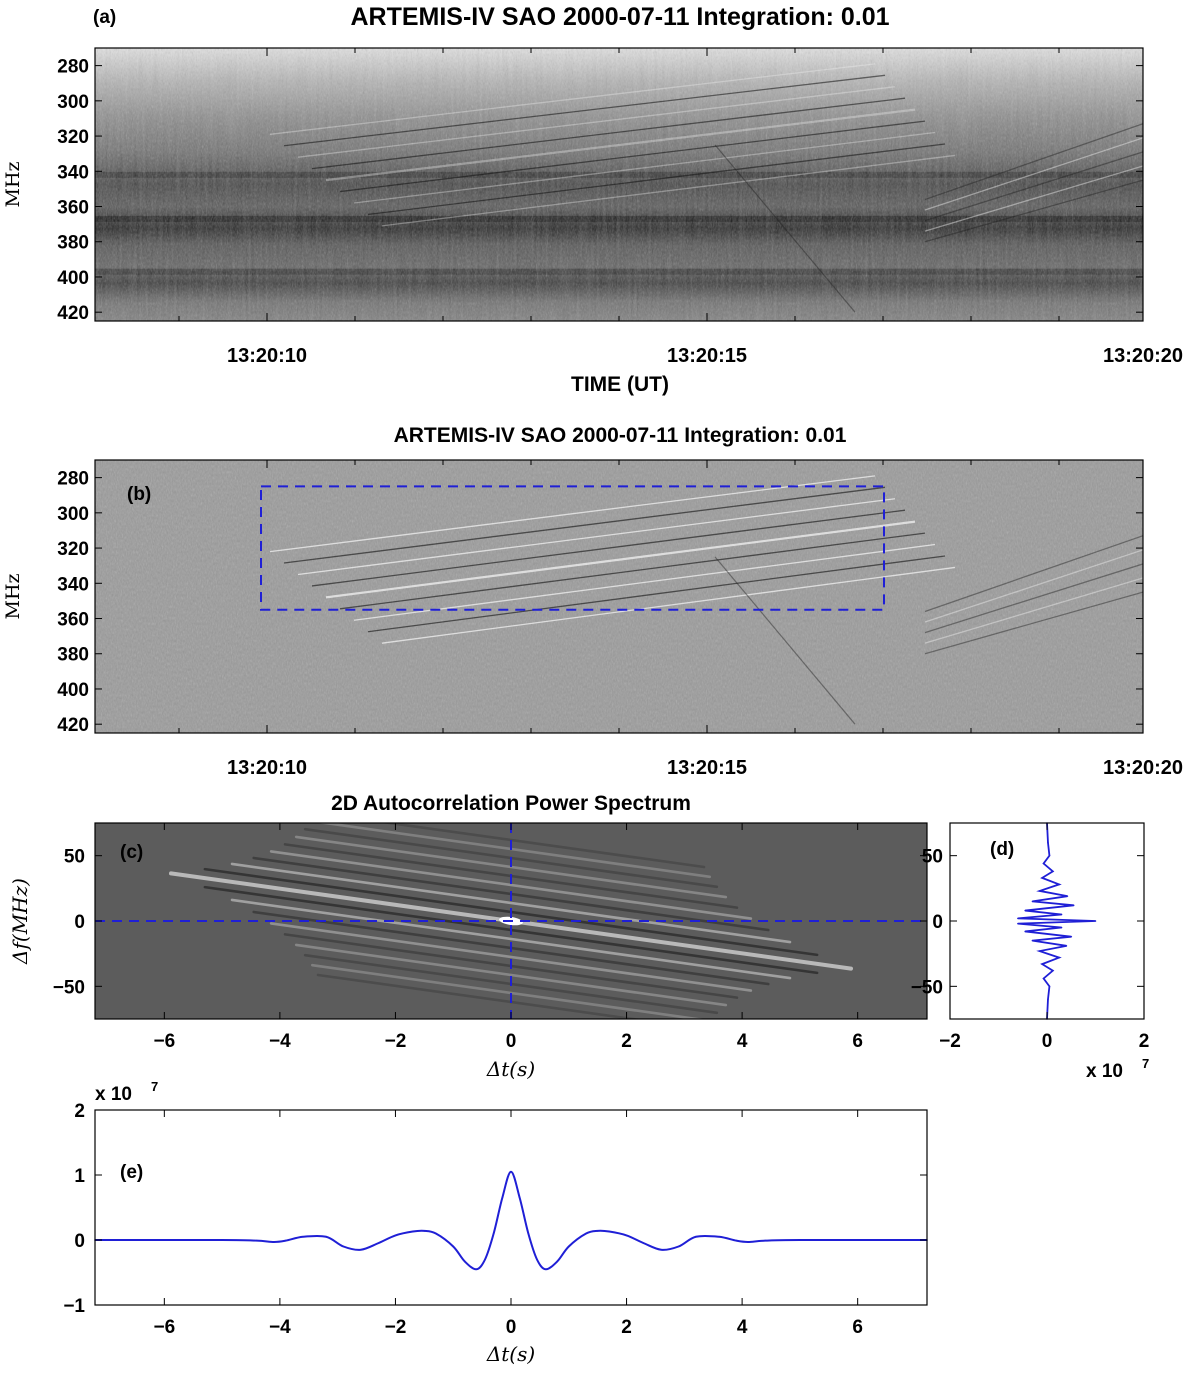 This screenshot has height=1383, width=1200. Describe the element at coordinates (73, 584) in the screenshot. I see `y-tick-label: 340` at that location.